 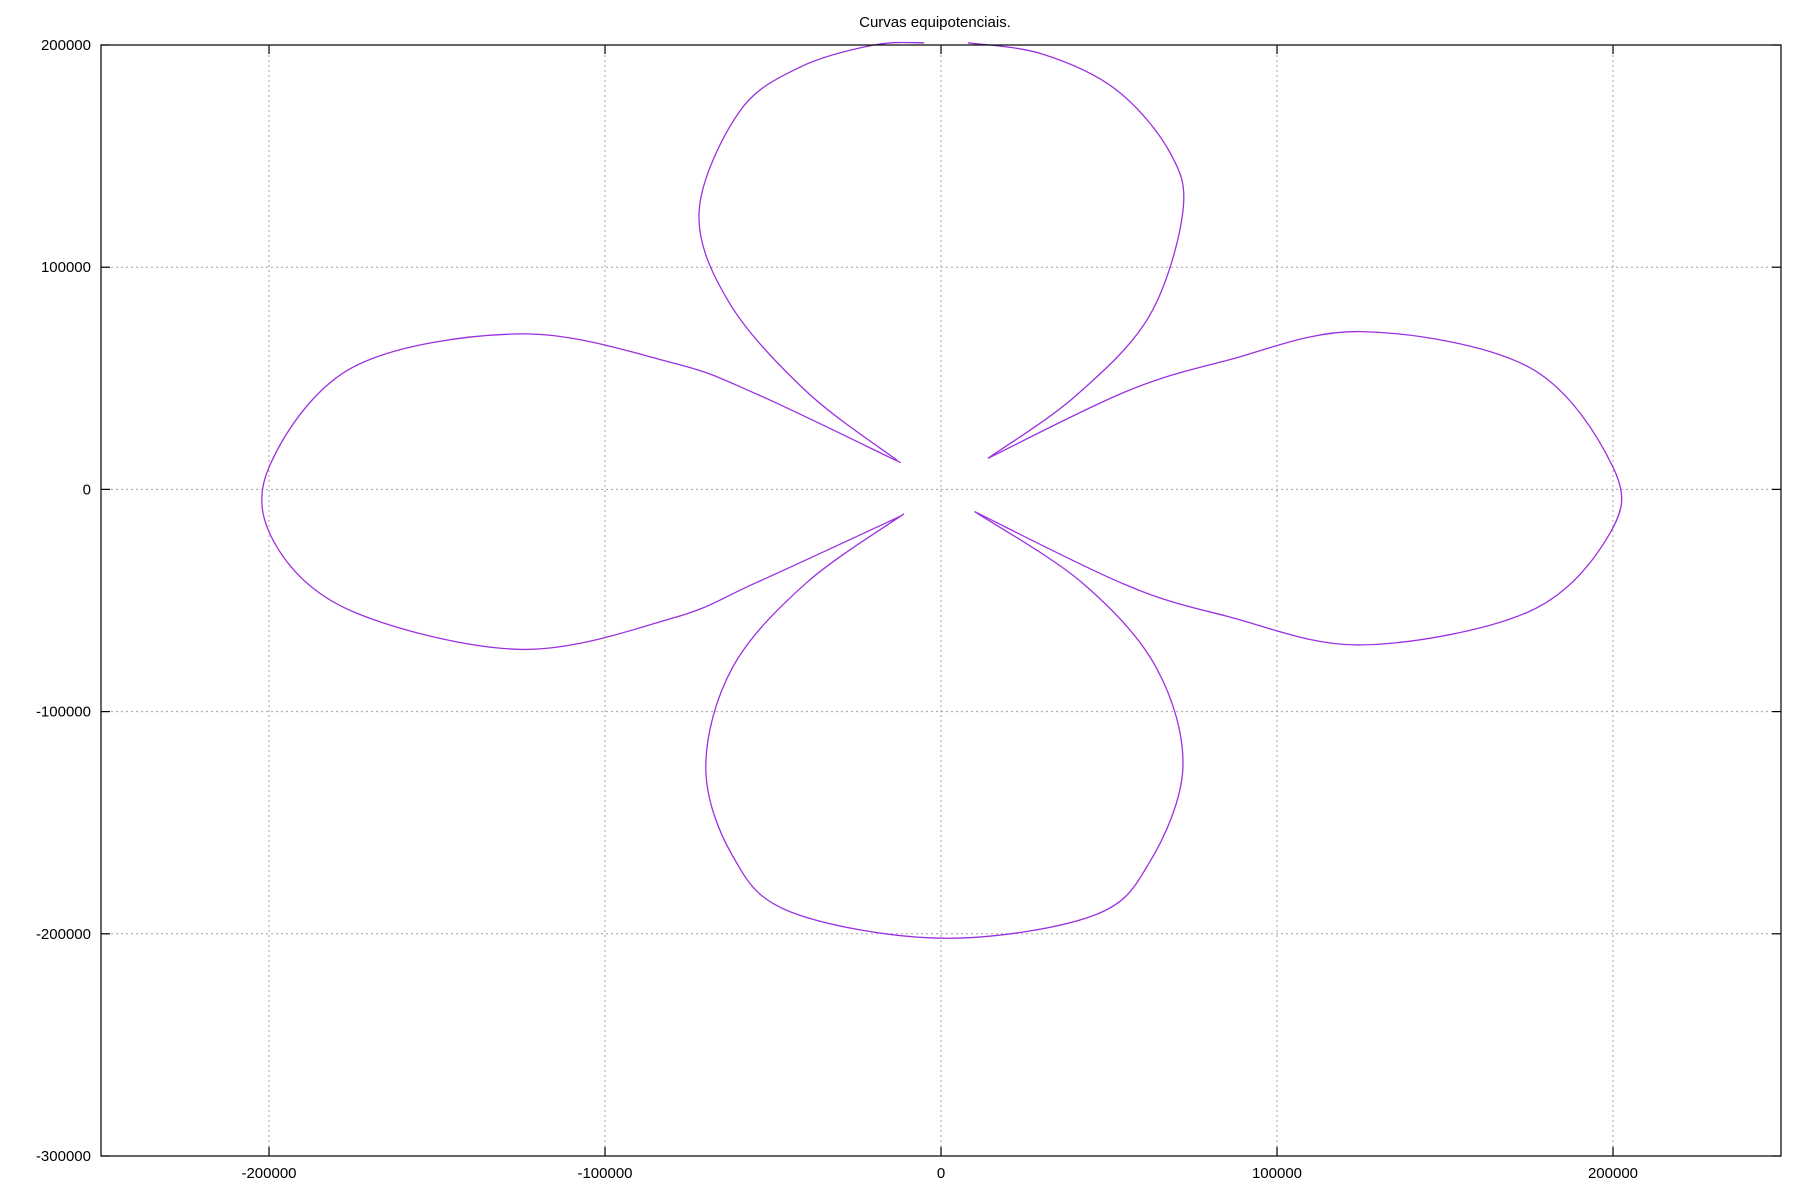 What do you see at coordinates (63, 712) in the screenshot?
I see `y-tick-label: -100000` at bounding box center [63, 712].